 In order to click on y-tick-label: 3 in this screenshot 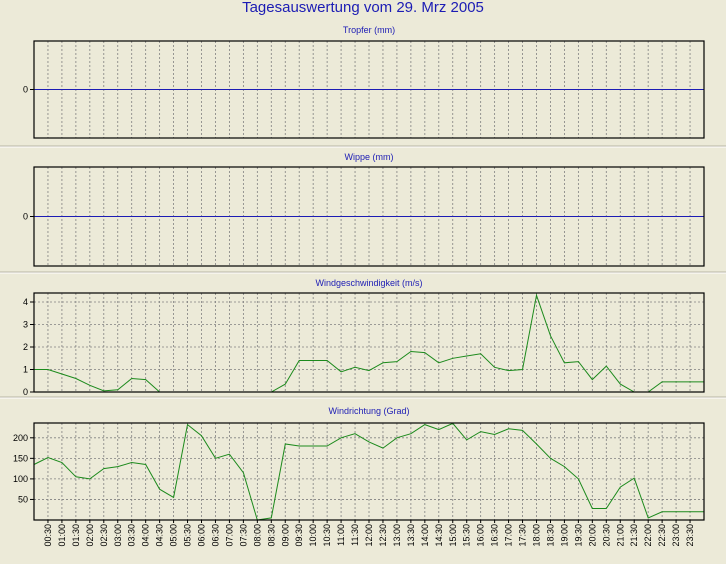, I will do `click(25, 325)`.